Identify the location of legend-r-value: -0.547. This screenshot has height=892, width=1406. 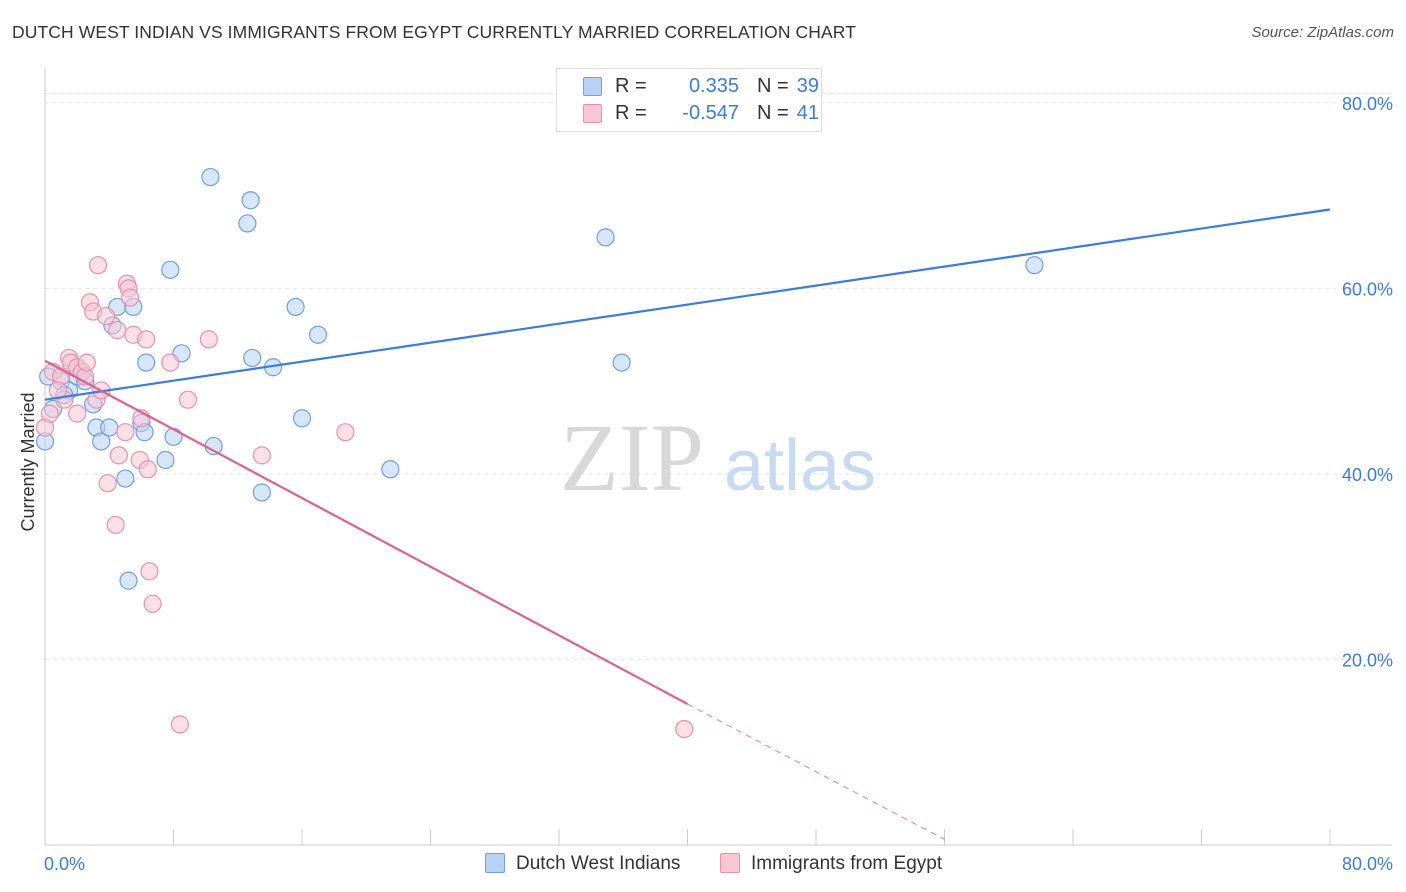
(710, 113).